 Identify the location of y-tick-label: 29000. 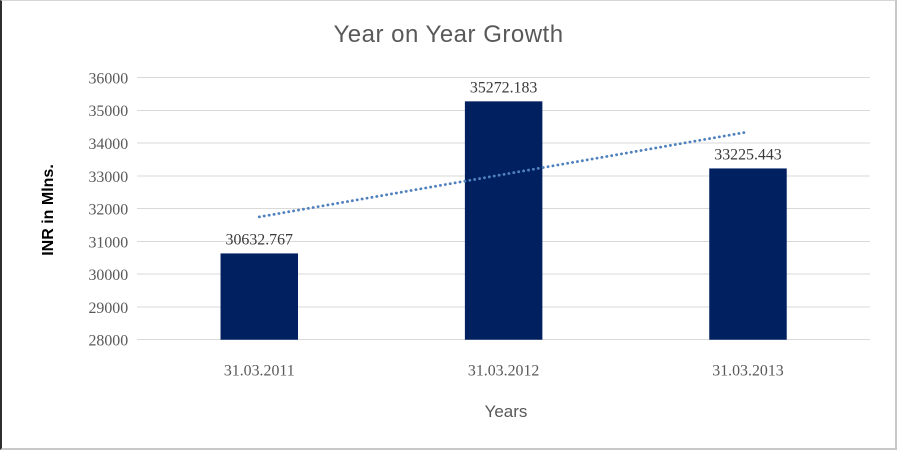
(108, 308).